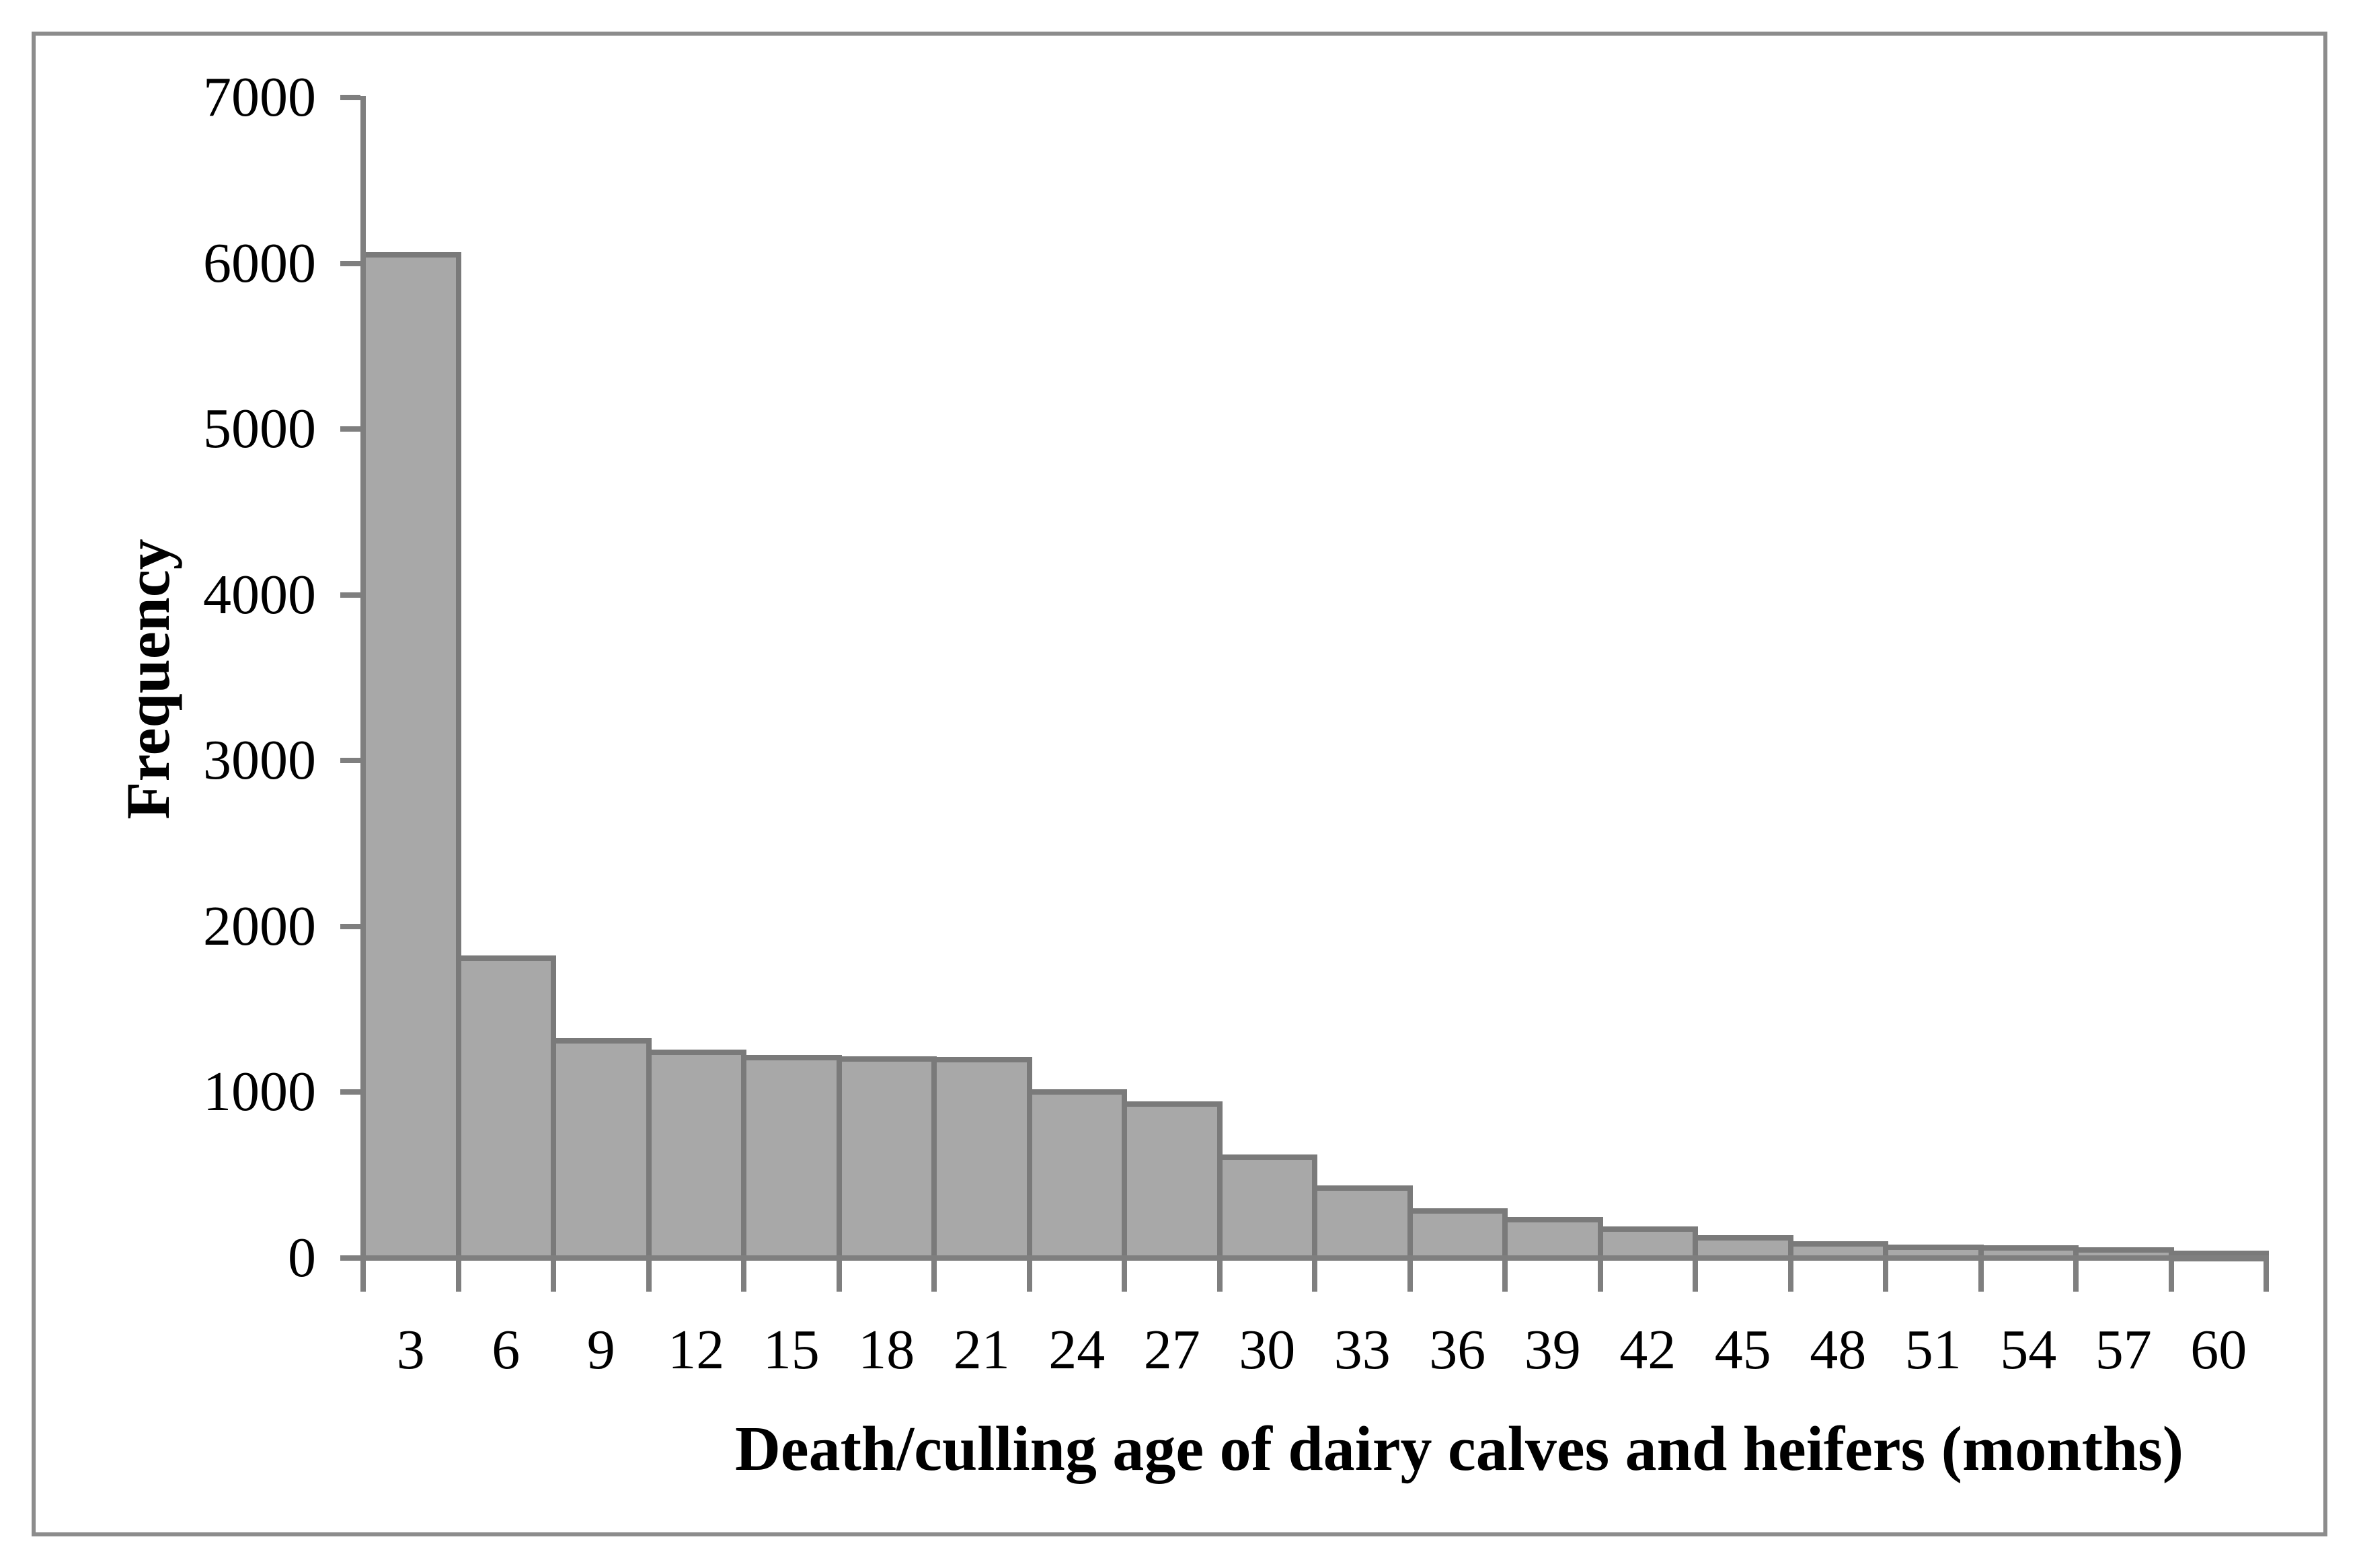 The image size is (2359, 1568). What do you see at coordinates (1362, 1223) in the screenshot?
I see `bar-33-months` at bounding box center [1362, 1223].